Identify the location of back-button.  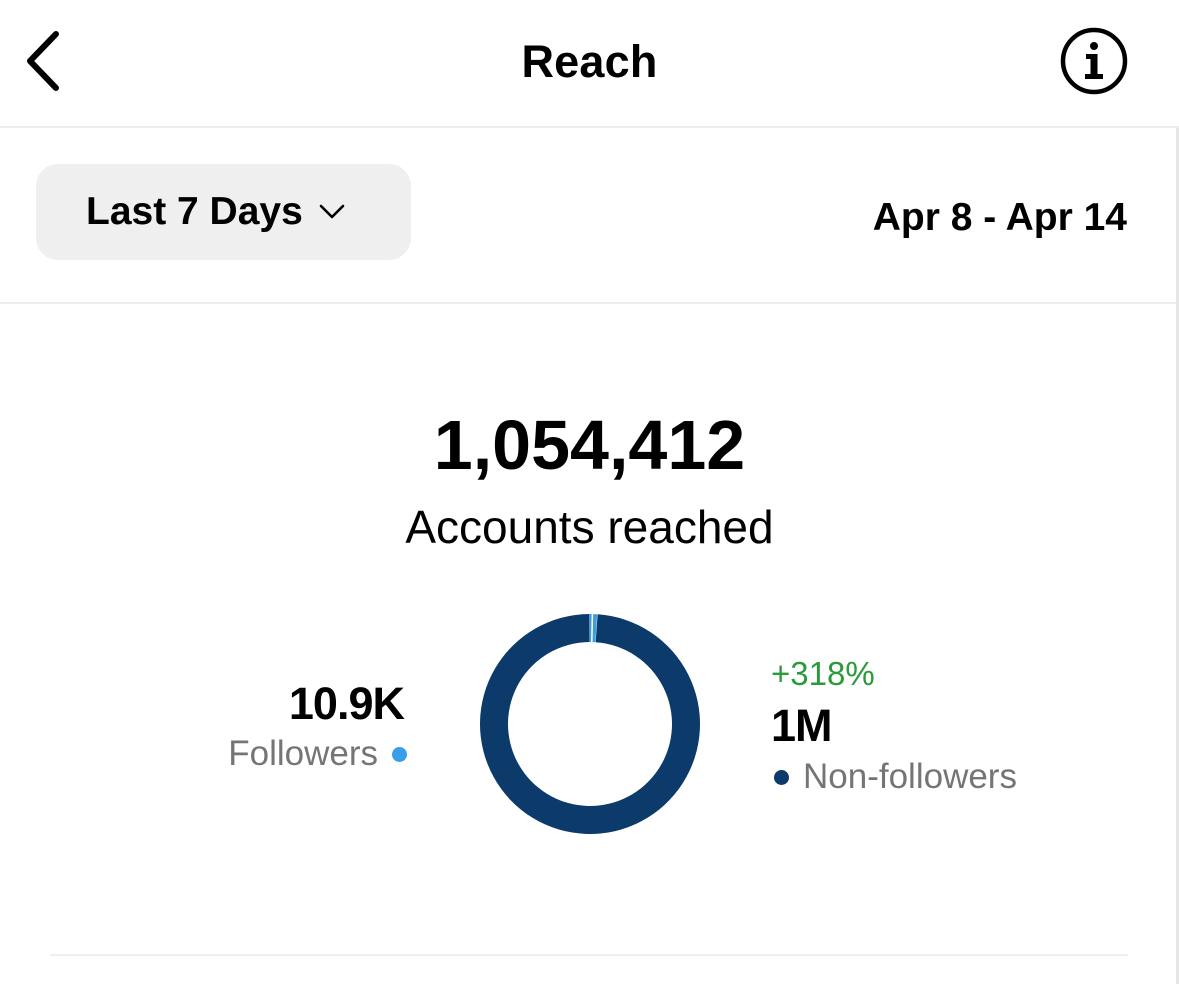
(44, 61).